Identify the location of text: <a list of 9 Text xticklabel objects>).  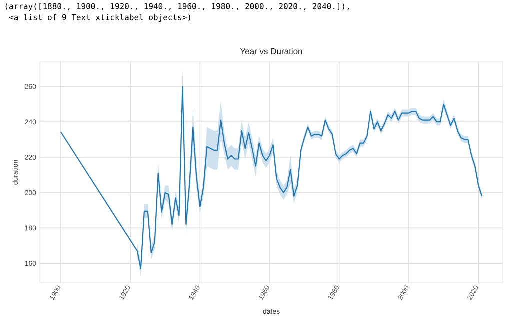
(99, 18).